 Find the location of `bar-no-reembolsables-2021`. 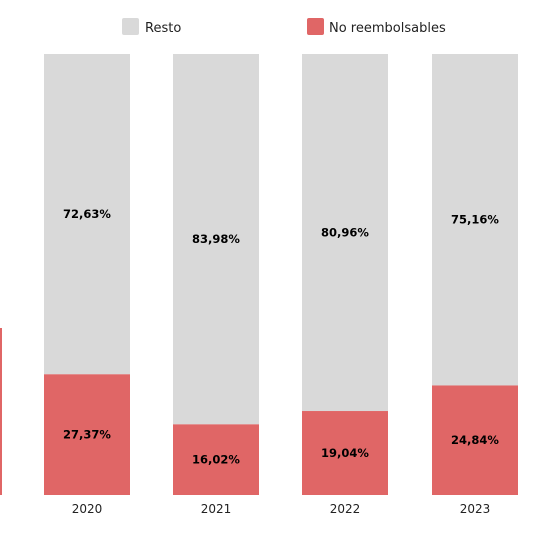

bar-no-reembolsables-2021 is located at coordinates (216, 459).